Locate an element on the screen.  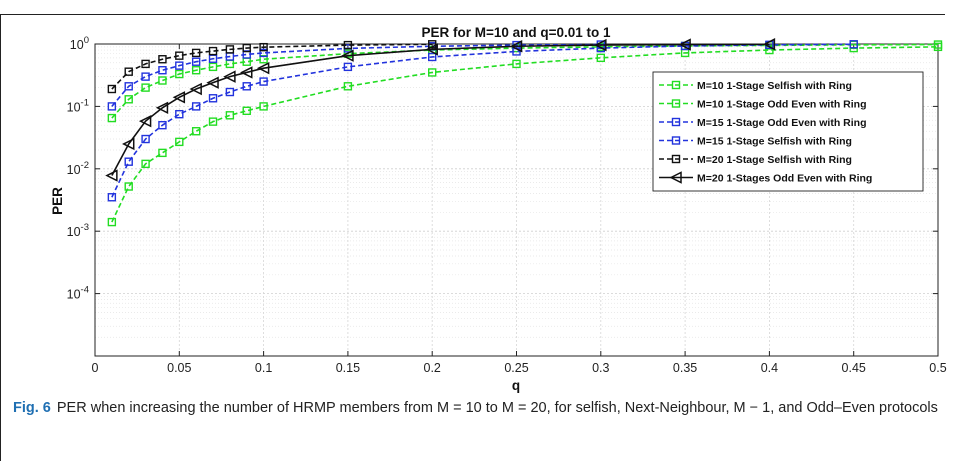
legend-item: M=10 1-Stage Odd Even with Ring is located at coordinates (763, 105).